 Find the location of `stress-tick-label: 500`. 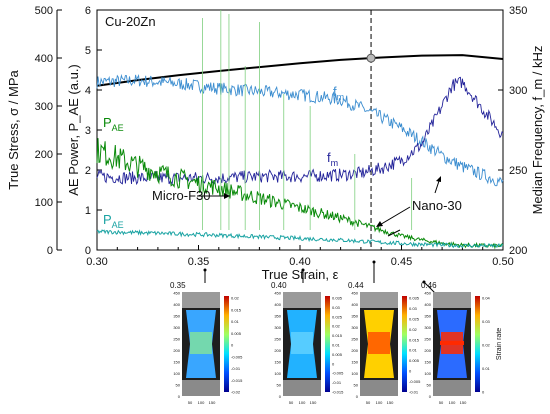

stress-tick-label: 500 is located at coordinates (44, 11).